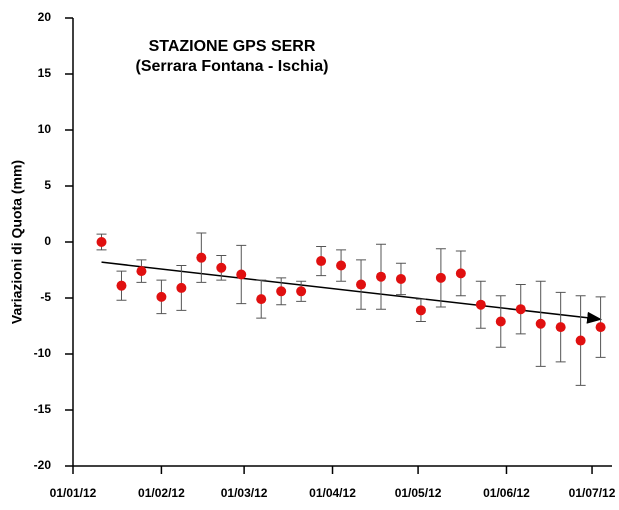 This screenshot has height=510, width=619. Describe the element at coordinates (45, 73) in the screenshot. I see `y-tick-label: 15` at that location.